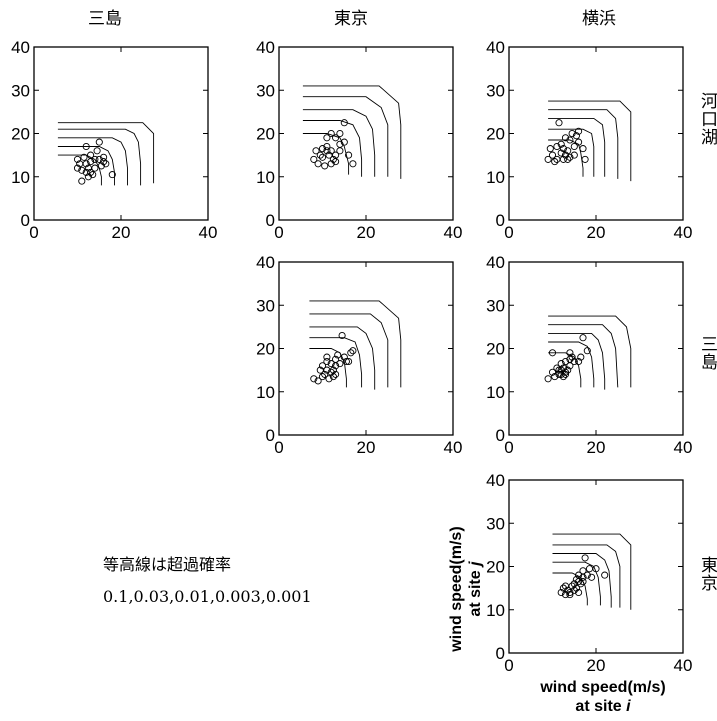  What do you see at coordinates (475, 589) in the screenshot?
I see `y-axis-label-line2: at site j` at bounding box center [475, 589].